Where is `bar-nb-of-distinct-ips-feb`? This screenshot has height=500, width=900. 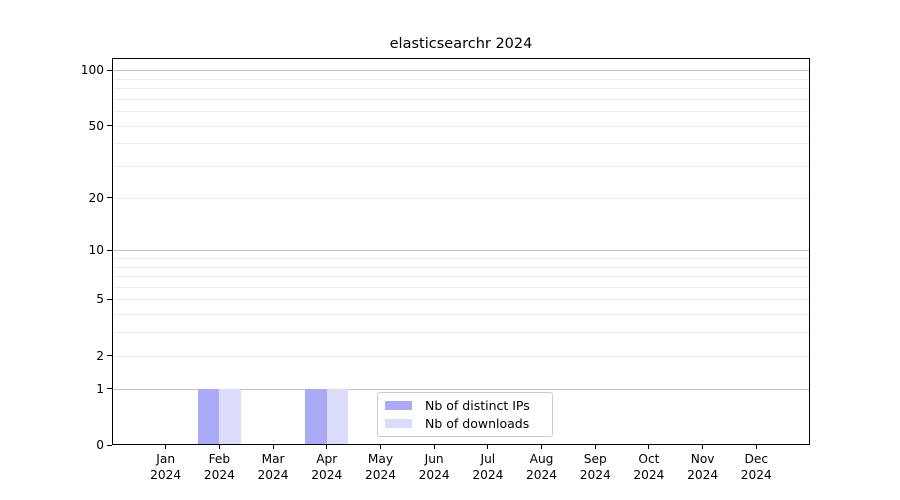
bar-nb-of-distinct-ips-feb is located at coordinates (208, 416).